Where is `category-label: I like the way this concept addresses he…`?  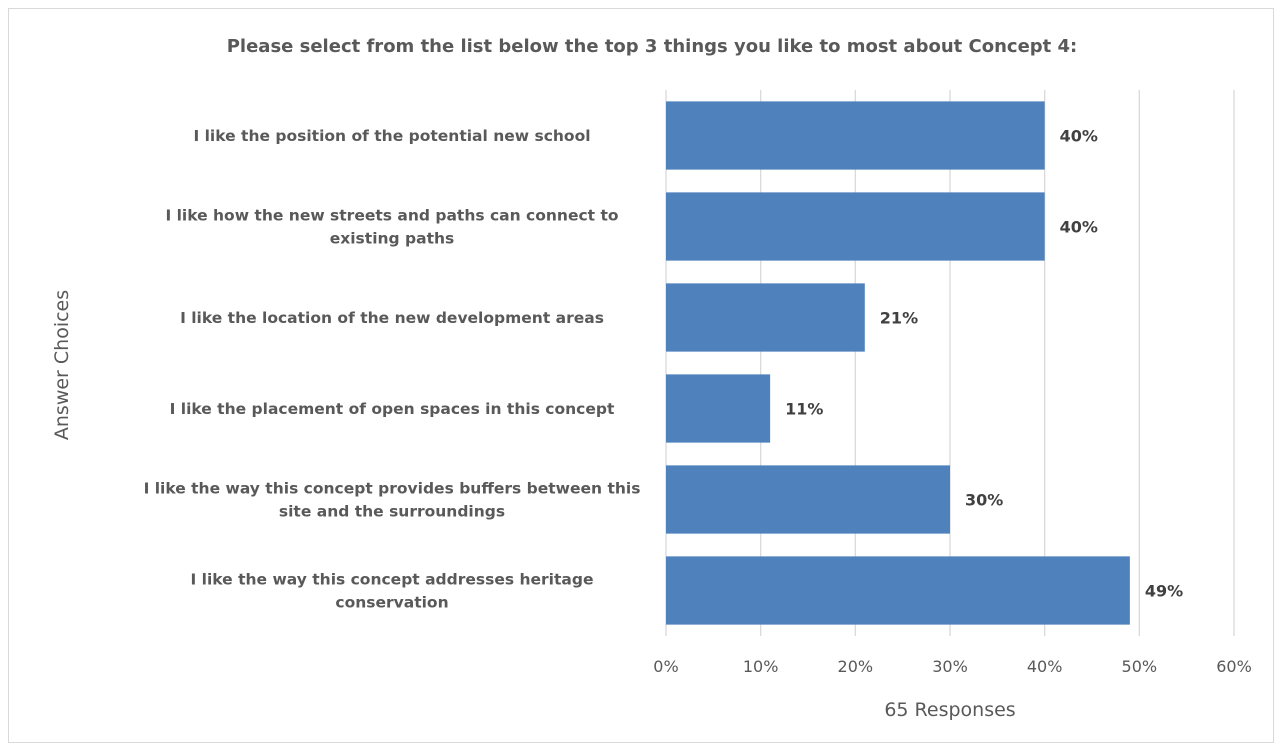
category-label: I like the way this concept addresses he… is located at coordinates (392, 580).